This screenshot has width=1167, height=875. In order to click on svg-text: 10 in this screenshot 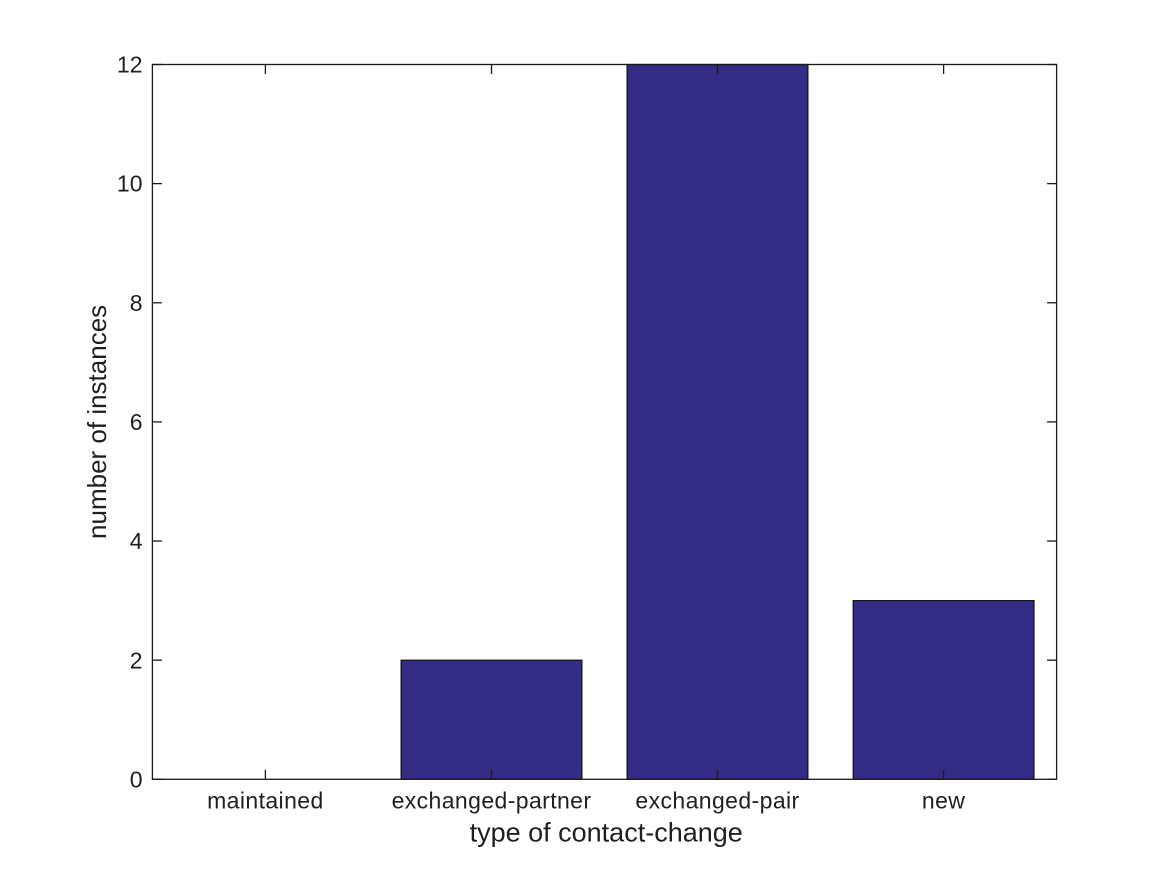, I will do `click(130, 184)`.